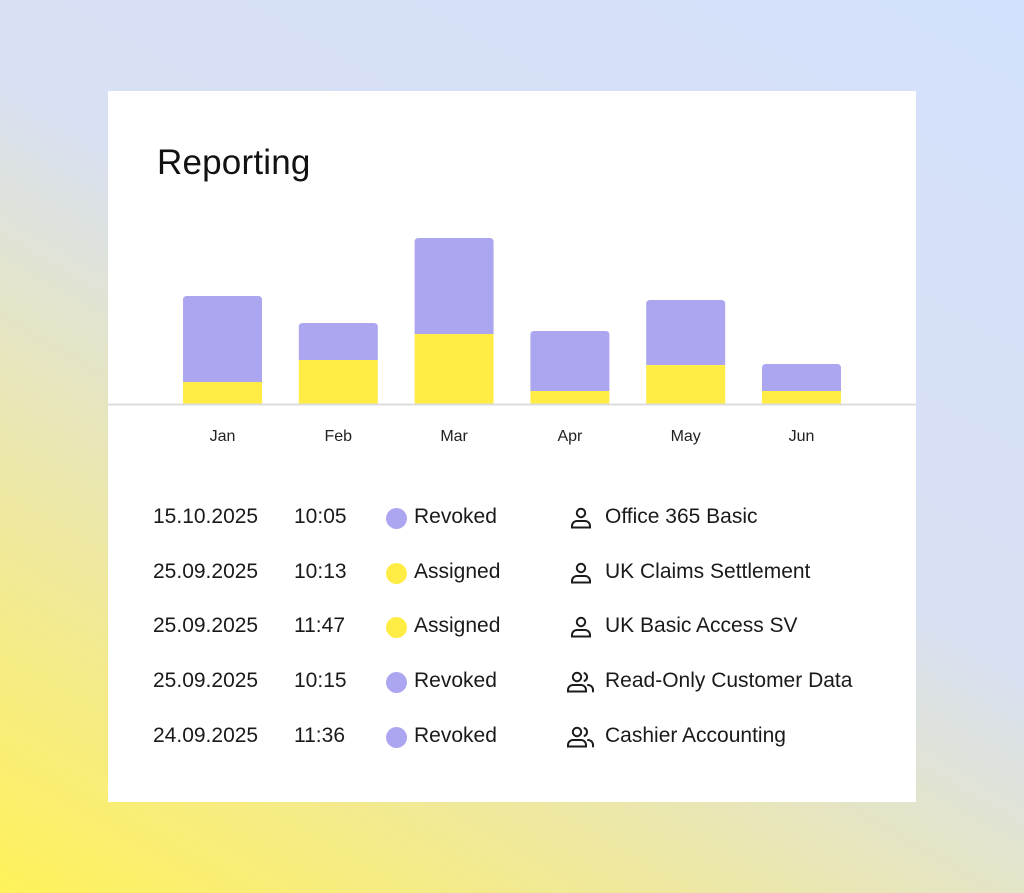 The height and width of the screenshot is (893, 1024). I want to click on bar-revoked-apr, so click(570, 361).